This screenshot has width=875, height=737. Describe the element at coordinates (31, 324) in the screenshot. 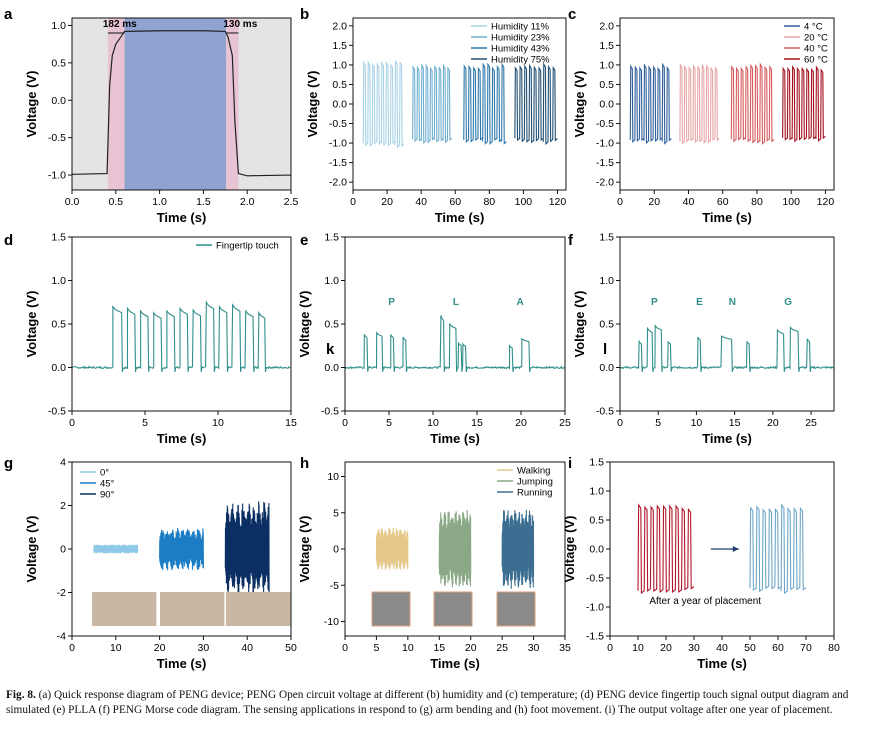

I see `y-axis-label-d: Voltage (V)` at that location.